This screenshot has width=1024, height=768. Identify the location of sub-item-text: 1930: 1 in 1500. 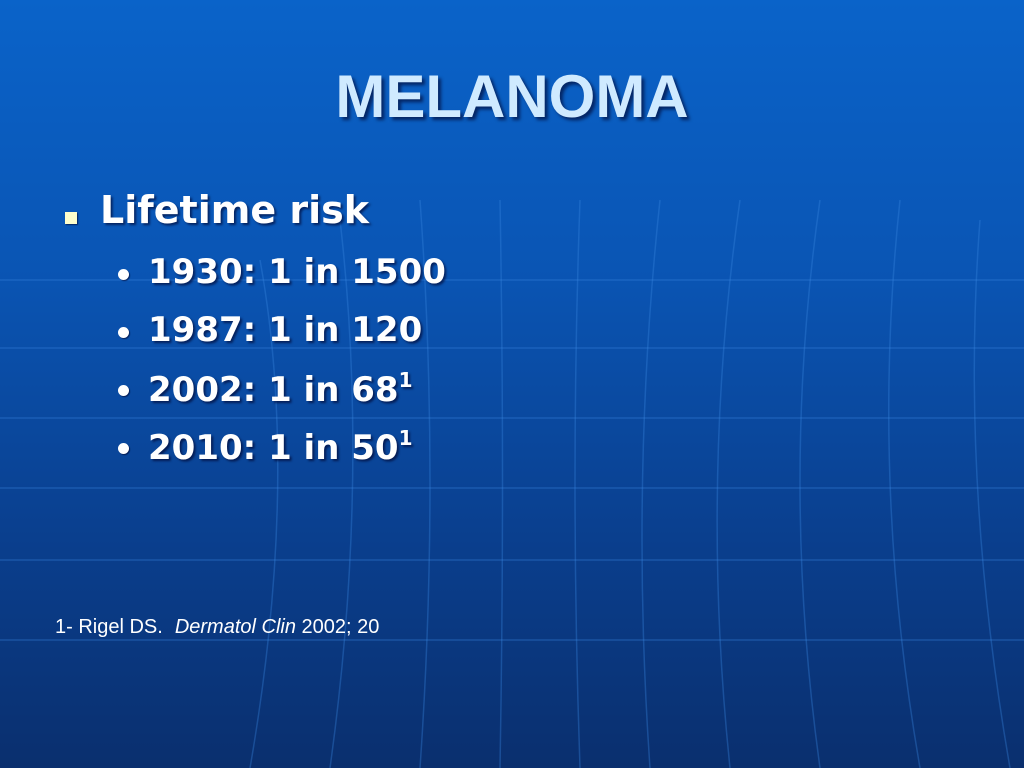
(297, 272).